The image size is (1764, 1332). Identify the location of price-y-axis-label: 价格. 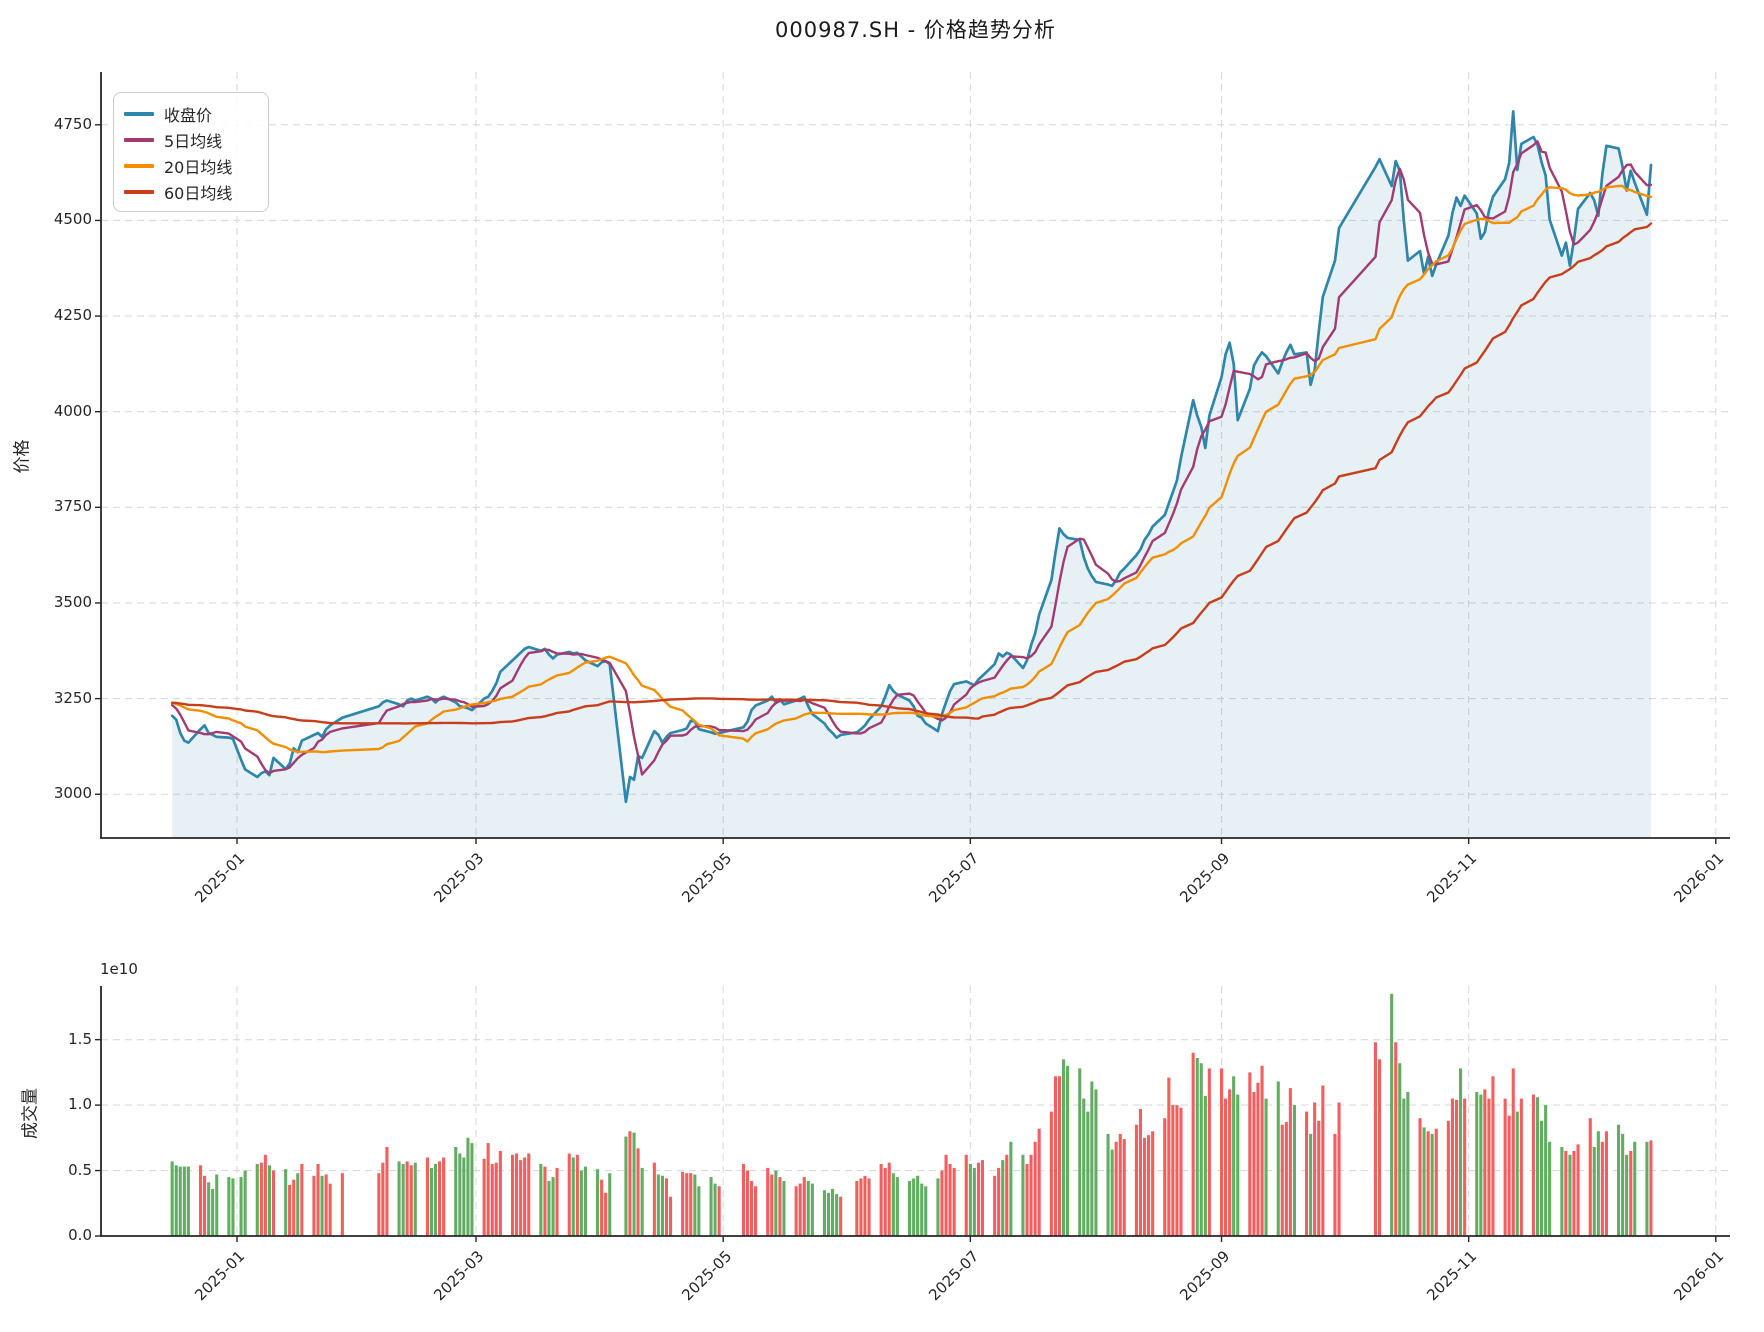
(22, 456).